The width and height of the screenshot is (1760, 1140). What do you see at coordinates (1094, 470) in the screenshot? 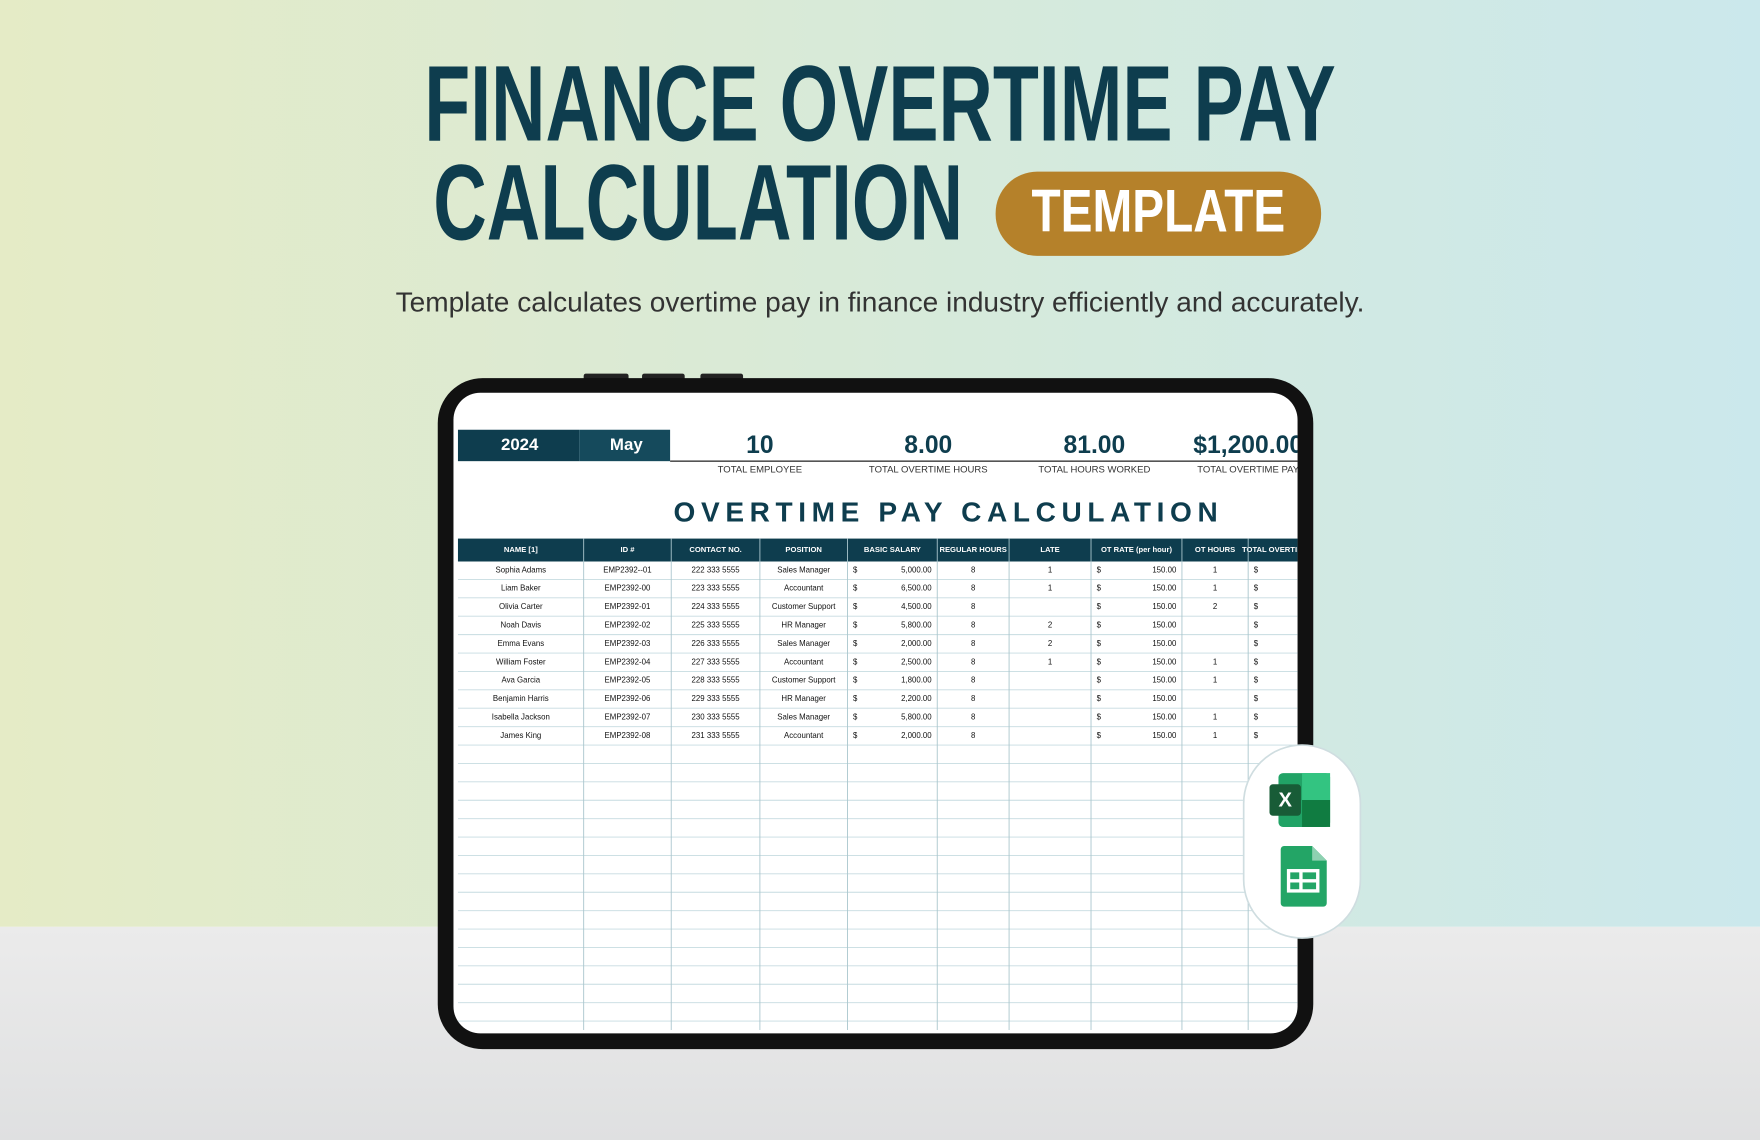
I see `stat-label: TOTAL HOURS WORKED` at bounding box center [1094, 470].